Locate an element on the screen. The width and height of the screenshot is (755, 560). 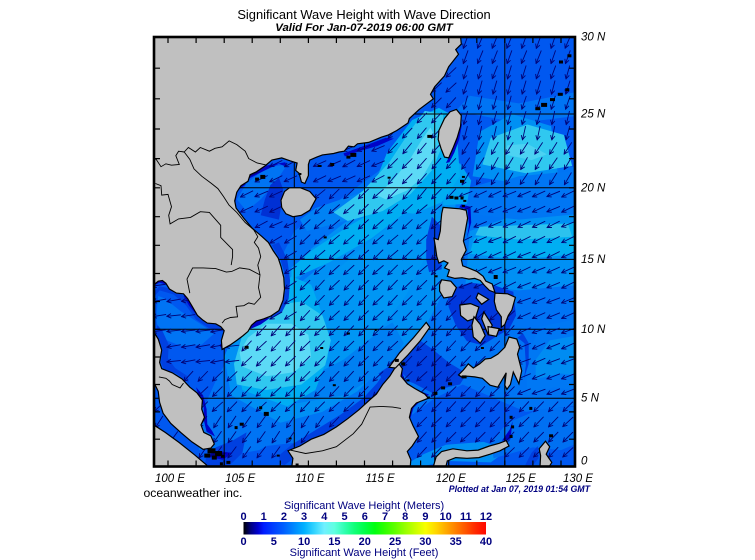
svg-text: 20 N is located at coordinates (593, 188).